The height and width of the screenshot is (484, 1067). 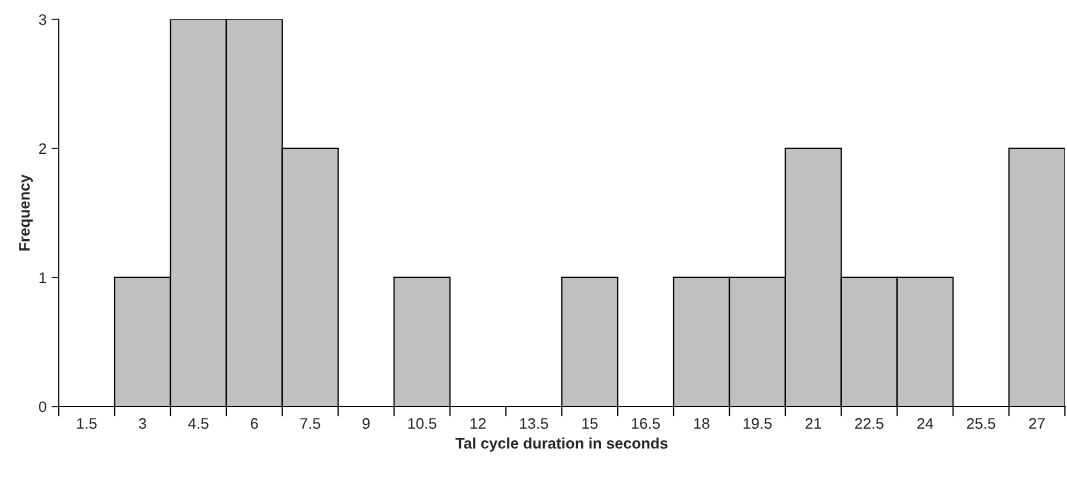 What do you see at coordinates (981, 423) in the screenshot?
I see `x-tick-label: 25.5` at bounding box center [981, 423].